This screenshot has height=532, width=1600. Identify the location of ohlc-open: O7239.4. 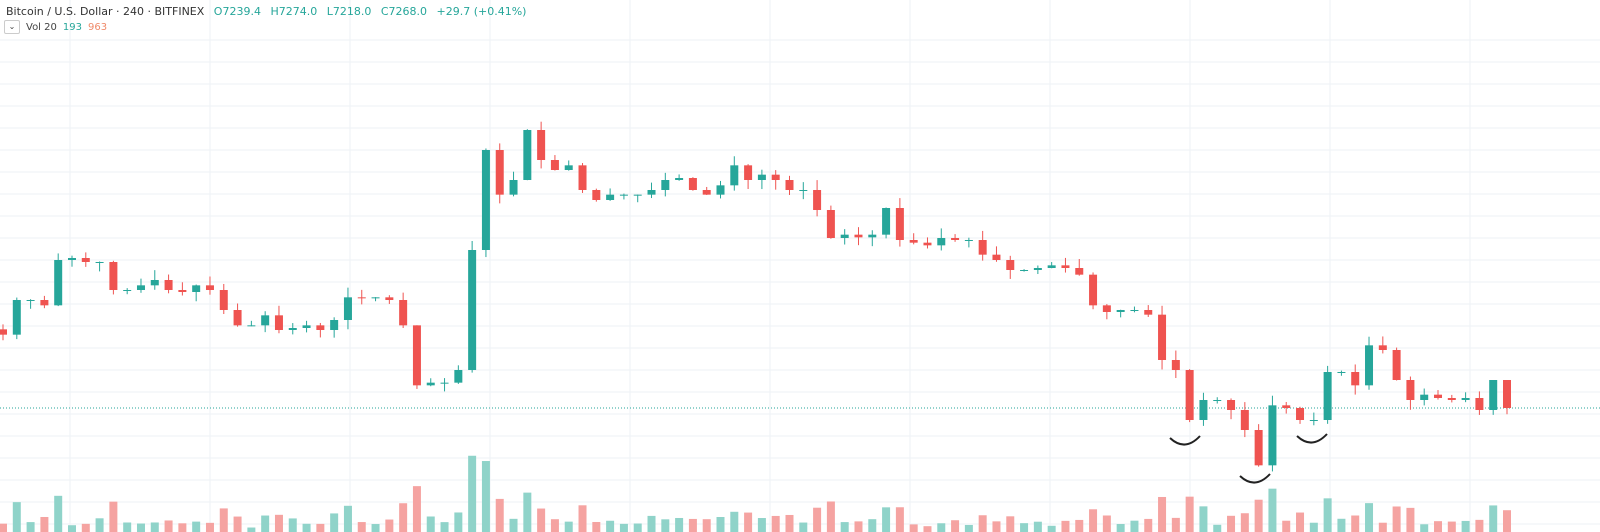
(237, 11).